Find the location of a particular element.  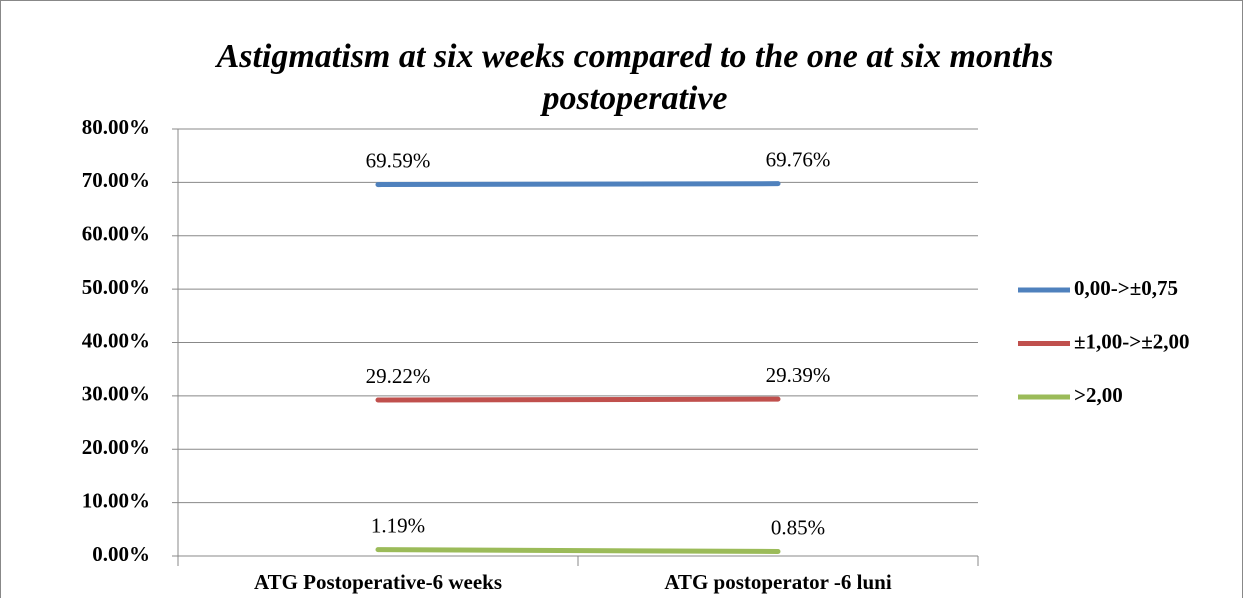

legend-label: >2,00 is located at coordinates (1098, 395).